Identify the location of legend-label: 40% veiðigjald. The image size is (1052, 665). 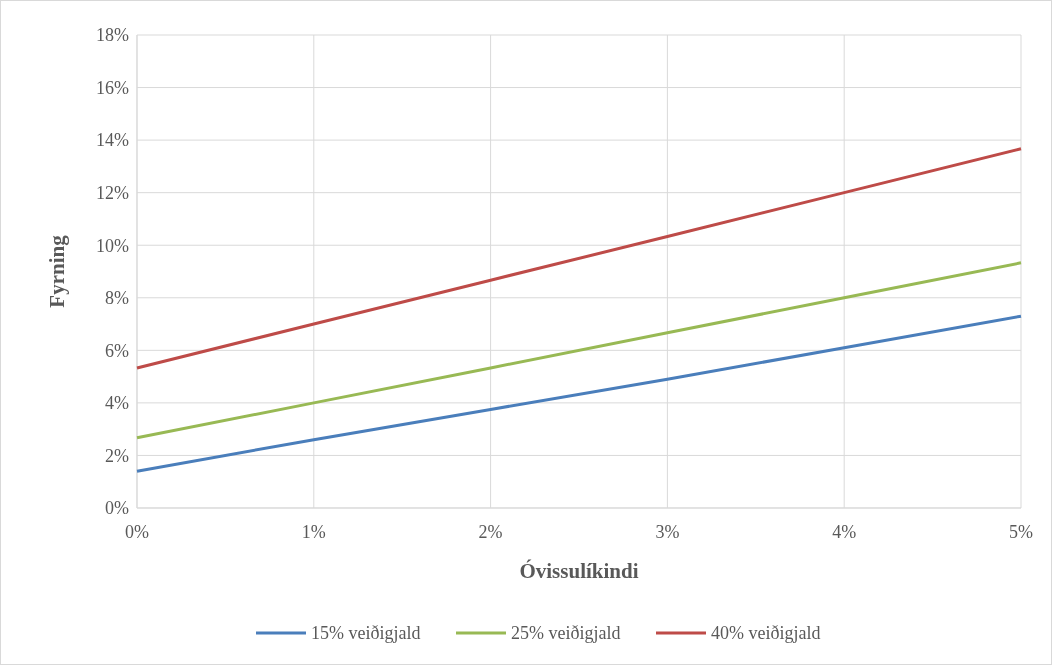
(766, 633).